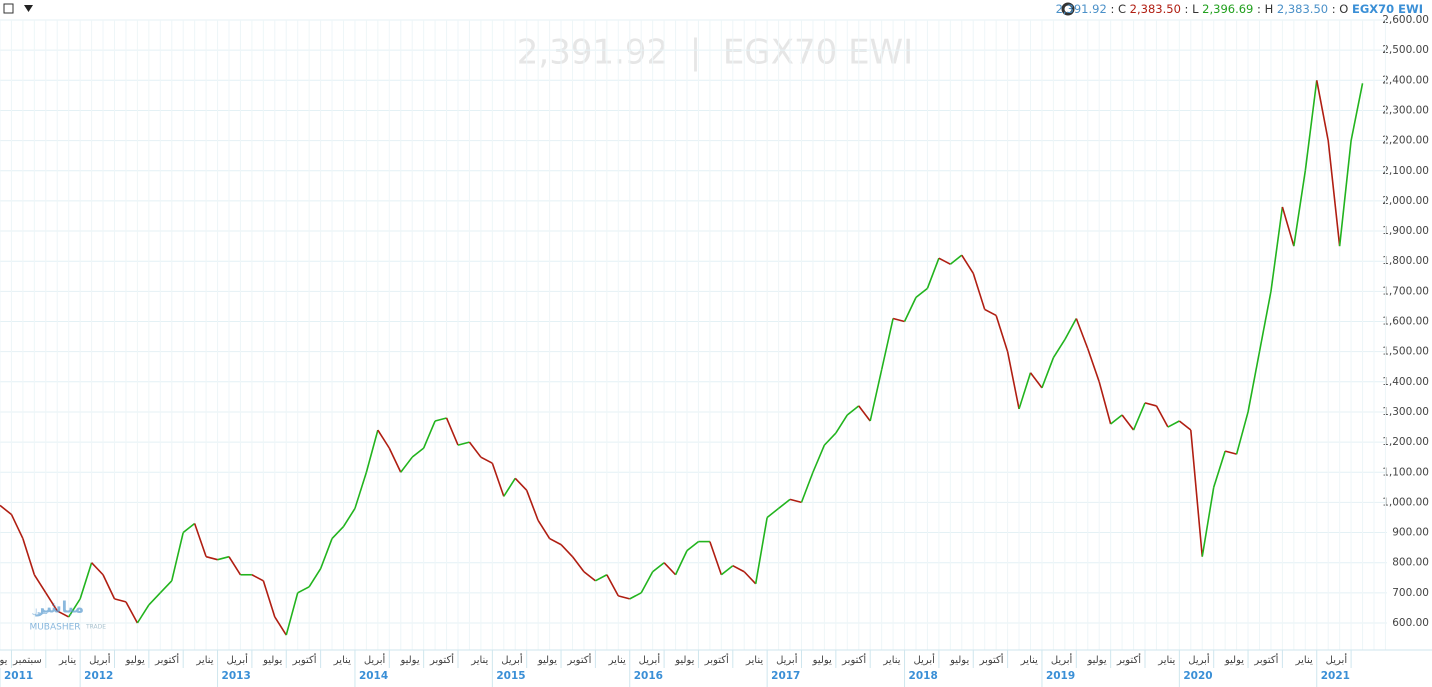 This screenshot has height=687, width=1432. I want to click on y-tick-label: 900.00, so click(1410, 533).